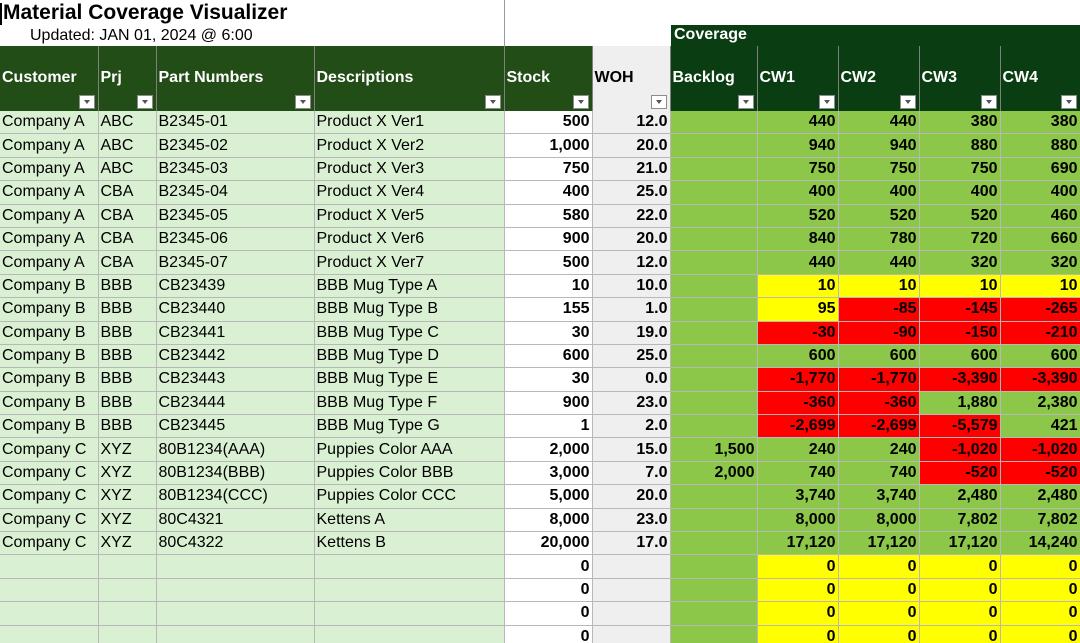  Describe the element at coordinates (235, 403) in the screenshot. I see `cell-part-number: CB23444` at that location.